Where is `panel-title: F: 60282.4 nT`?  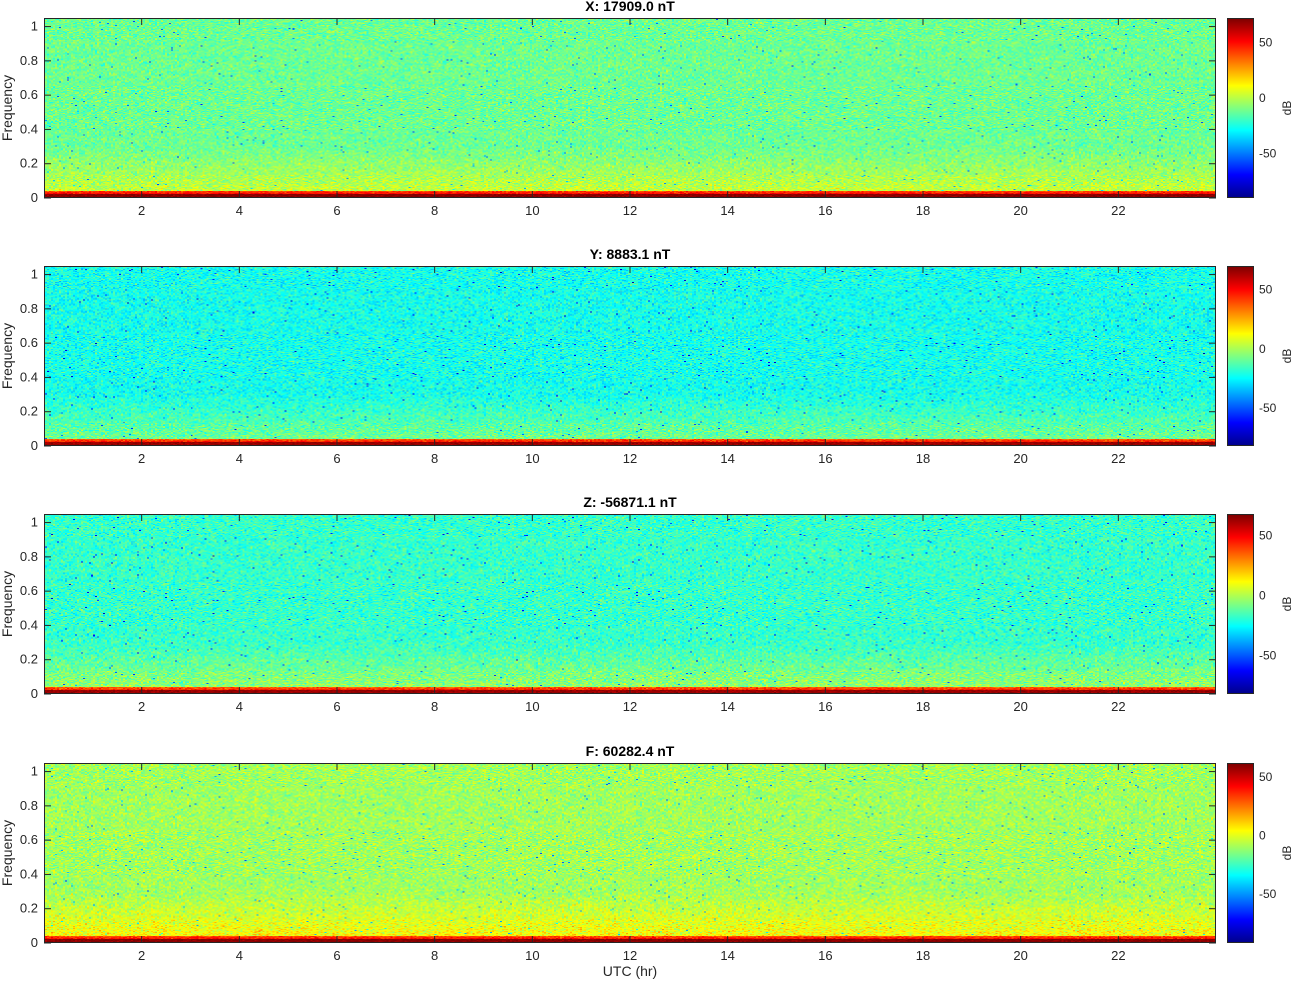
panel-title: F: 60282.4 nT is located at coordinates (630, 751).